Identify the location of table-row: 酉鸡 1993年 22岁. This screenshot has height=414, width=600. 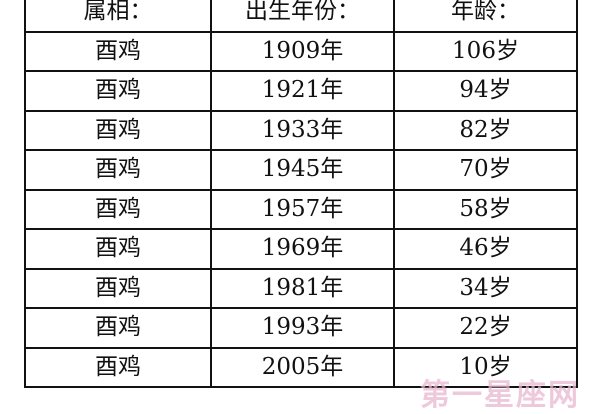
(301, 328).